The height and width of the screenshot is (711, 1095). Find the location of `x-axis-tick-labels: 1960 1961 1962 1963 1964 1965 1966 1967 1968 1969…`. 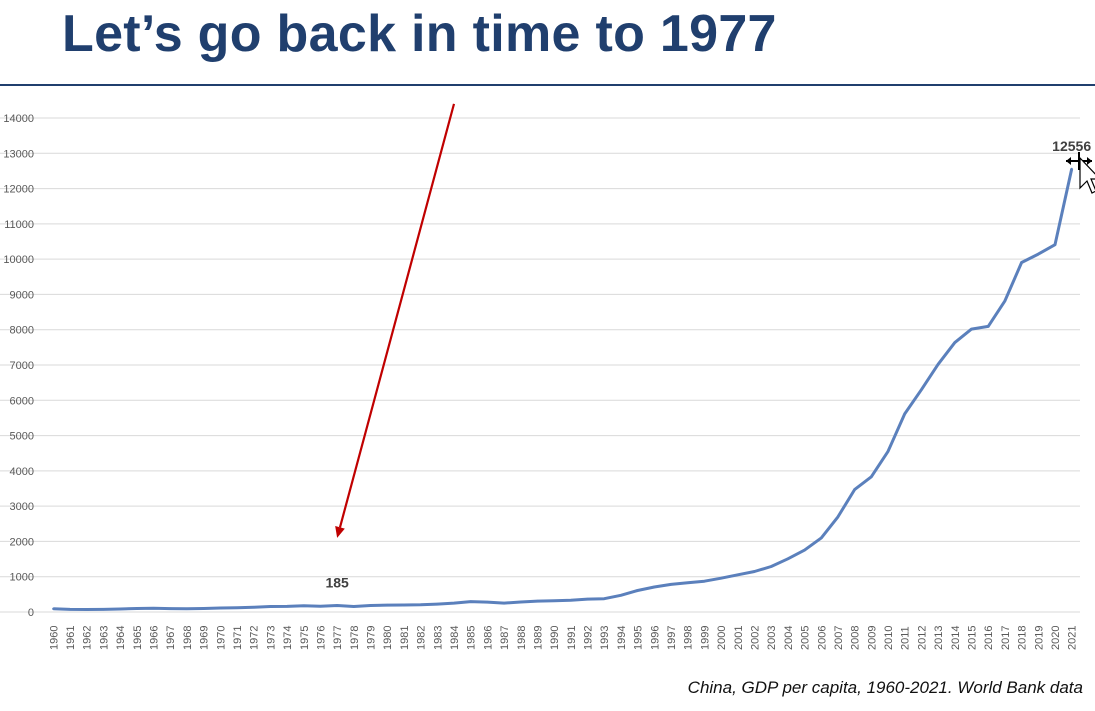

x-axis-tick-labels: 1960 1961 1962 1963 1964 1965 1966 1967 1968 1969… is located at coordinates (563, 638).